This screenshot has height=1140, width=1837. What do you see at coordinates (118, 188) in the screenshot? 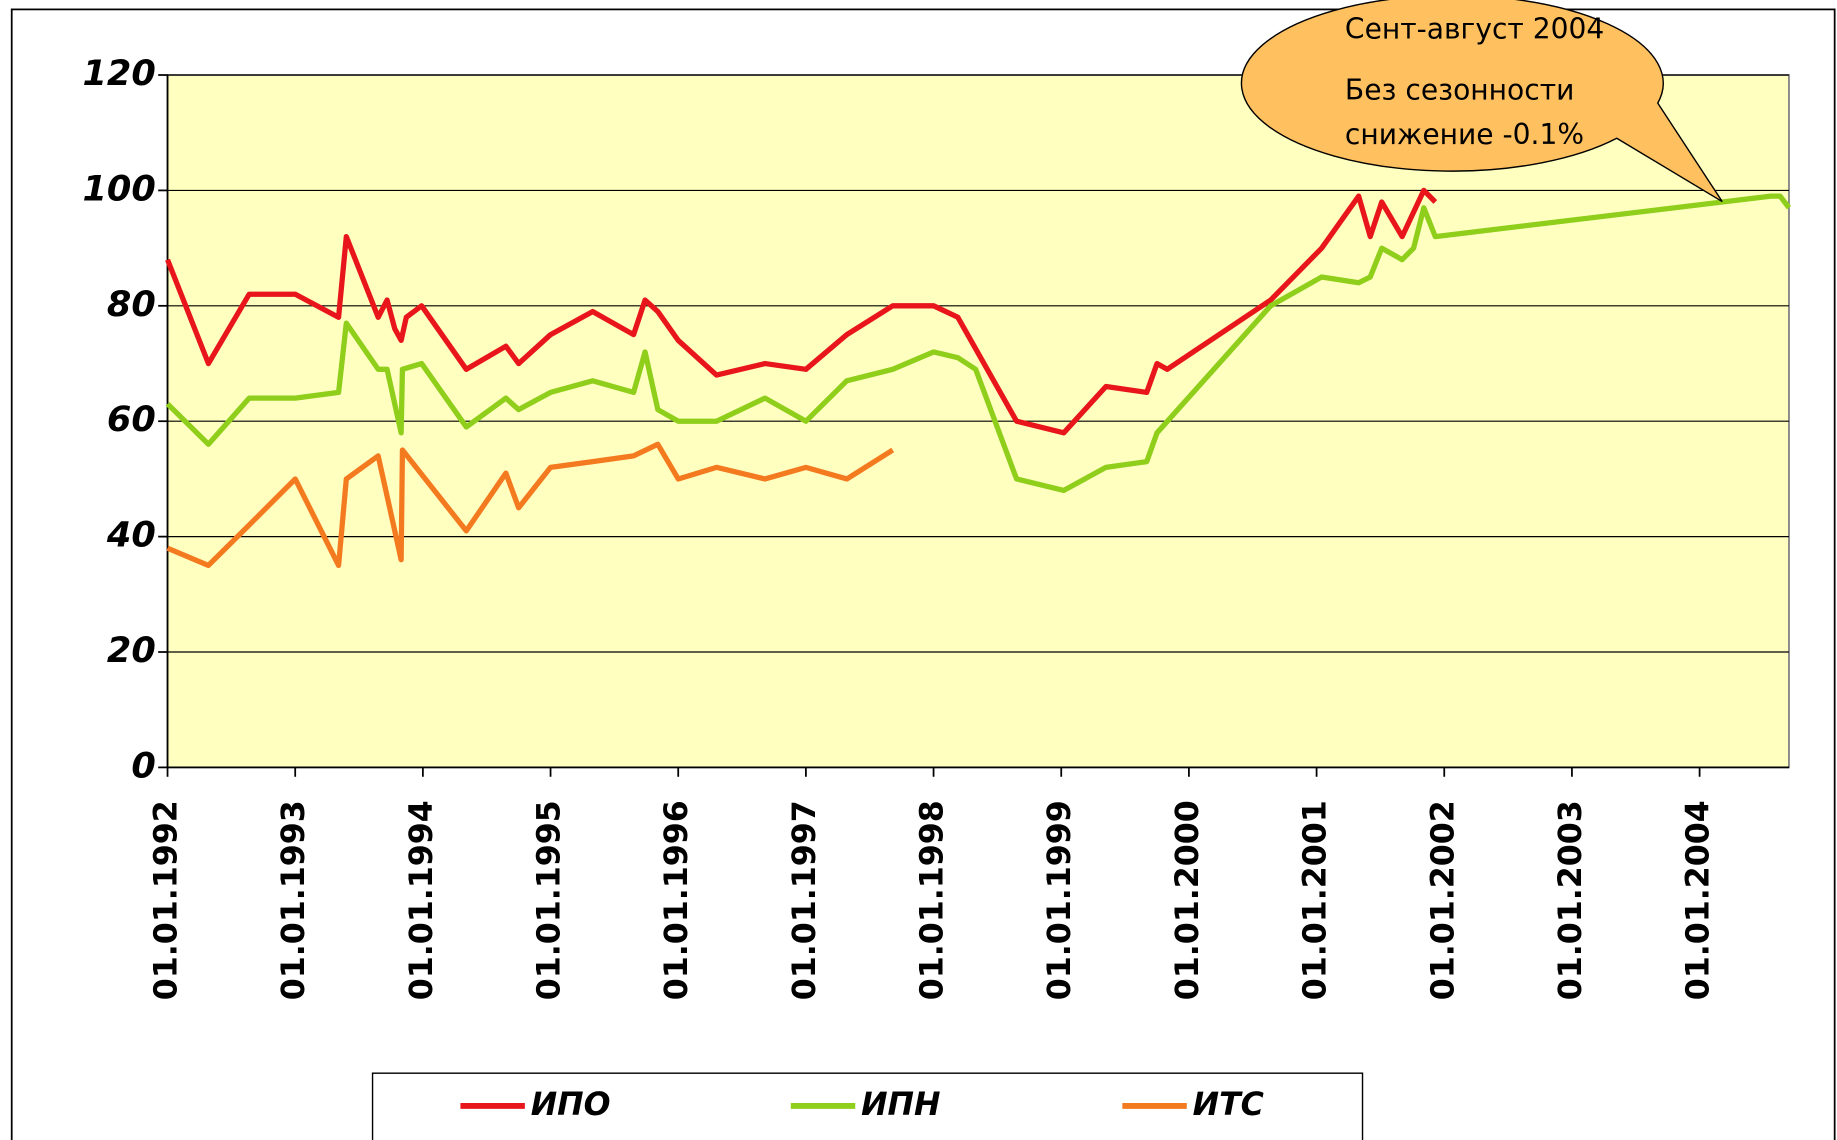
I see `y-tick-label: 100` at bounding box center [118, 188].